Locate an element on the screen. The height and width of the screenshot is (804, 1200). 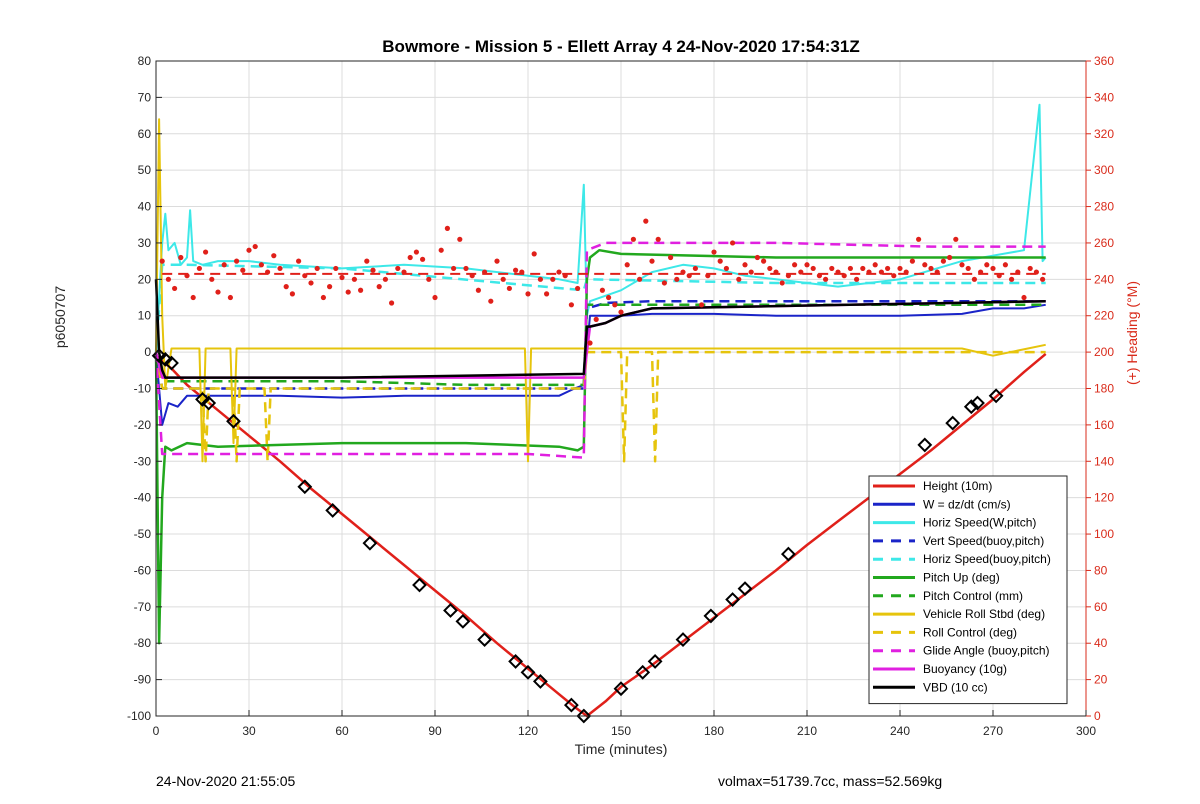
y-tick-label: -60 is located at coordinates (143, 570).